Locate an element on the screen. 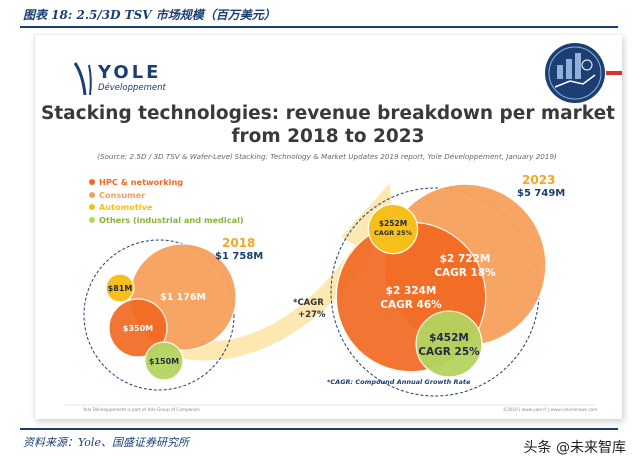 The width and height of the screenshot is (640, 465). yole-logo-mark is located at coordinates (80, 79).